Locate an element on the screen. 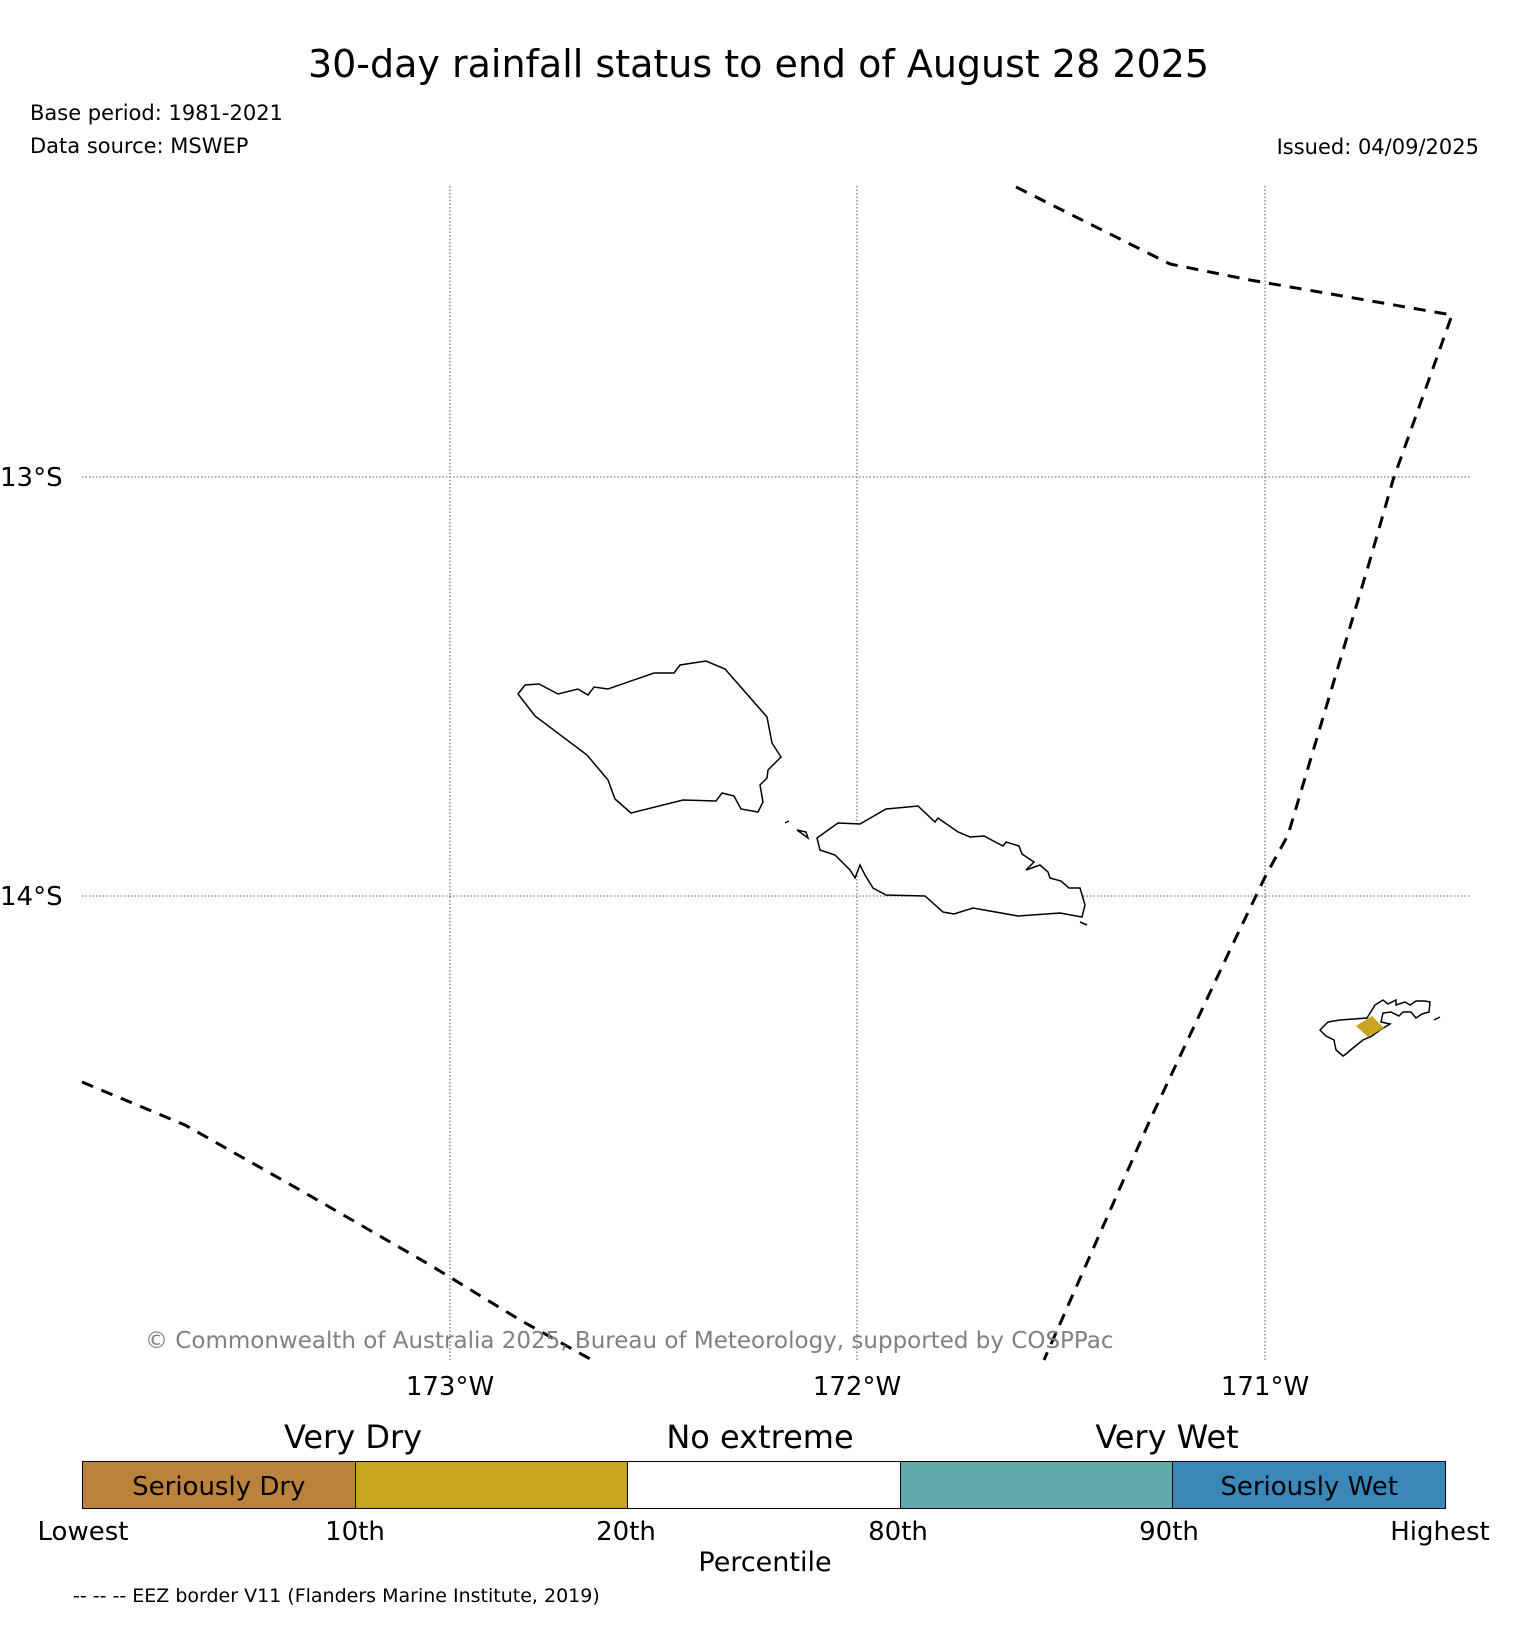 This screenshot has width=1517, height=1632. colorbar-seriously-wet: Seriously Wet is located at coordinates (1309, 1485).